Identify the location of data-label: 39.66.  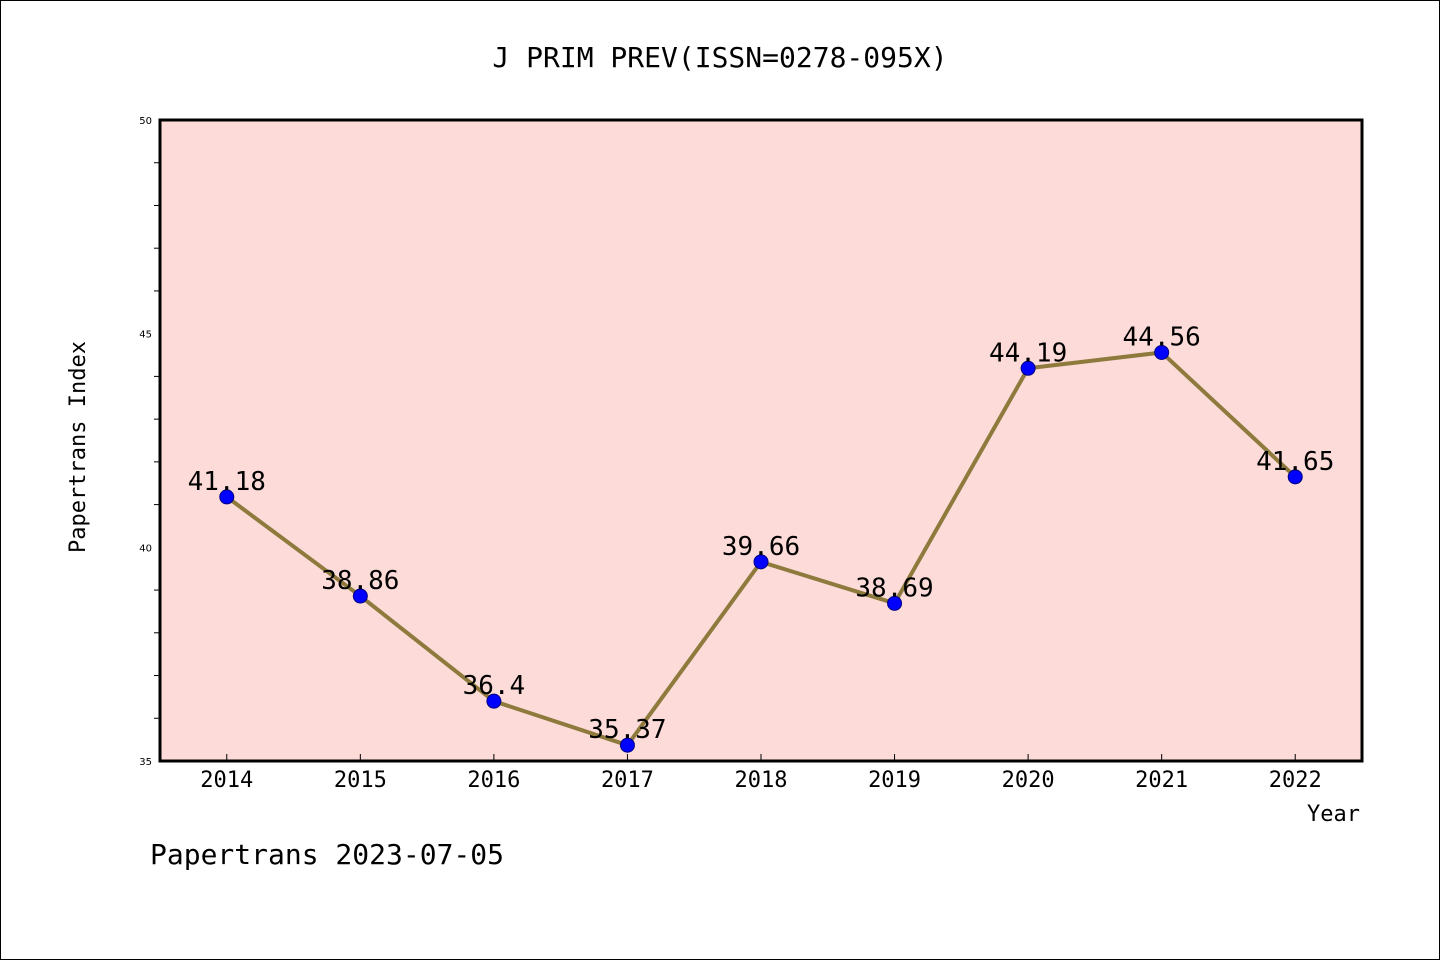
(761, 547).